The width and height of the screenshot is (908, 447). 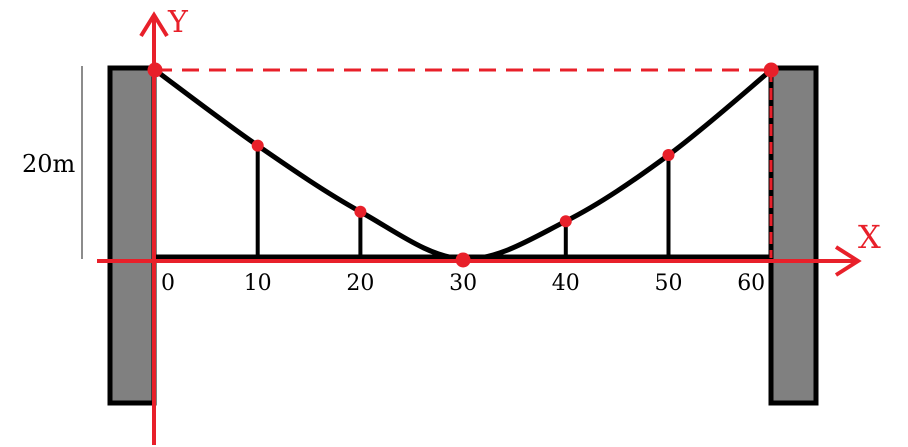 What do you see at coordinates (869, 237) in the screenshot?
I see `x-axis-label: X` at bounding box center [869, 237].